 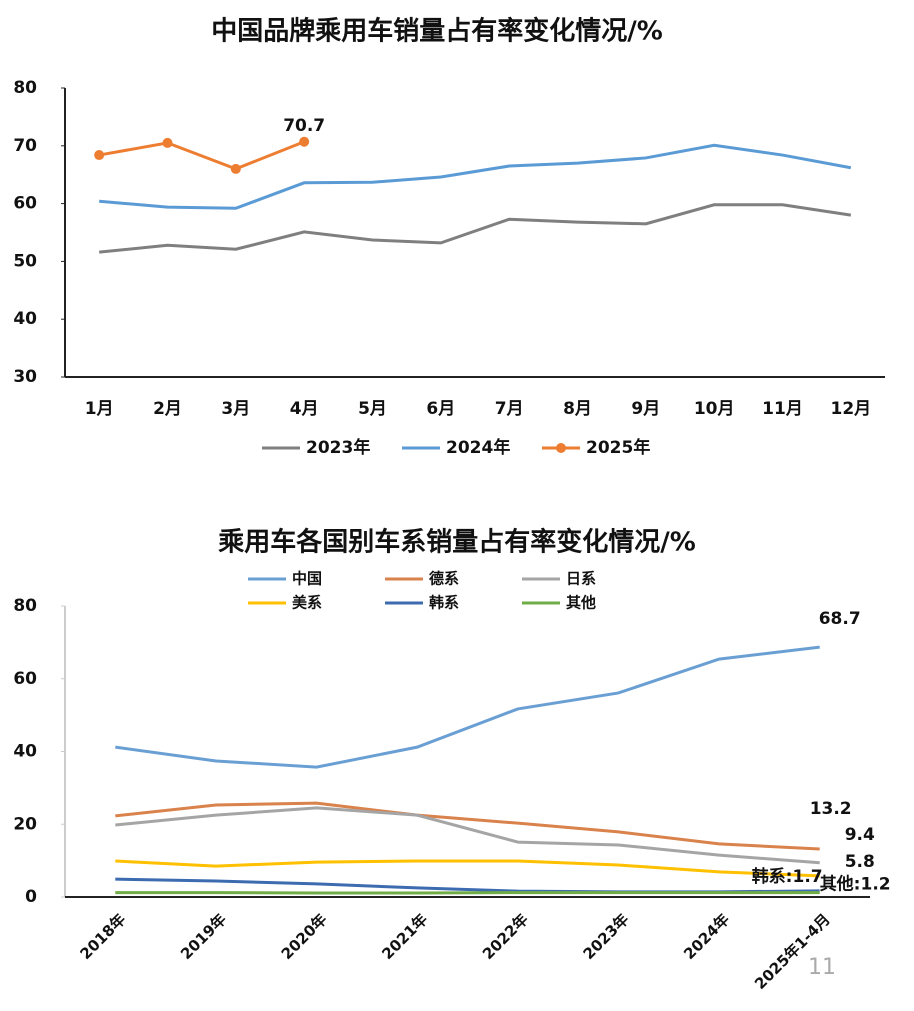 What do you see at coordinates (850, 409) in the screenshot?
I see `x-tick-label: 12月` at bounding box center [850, 409].